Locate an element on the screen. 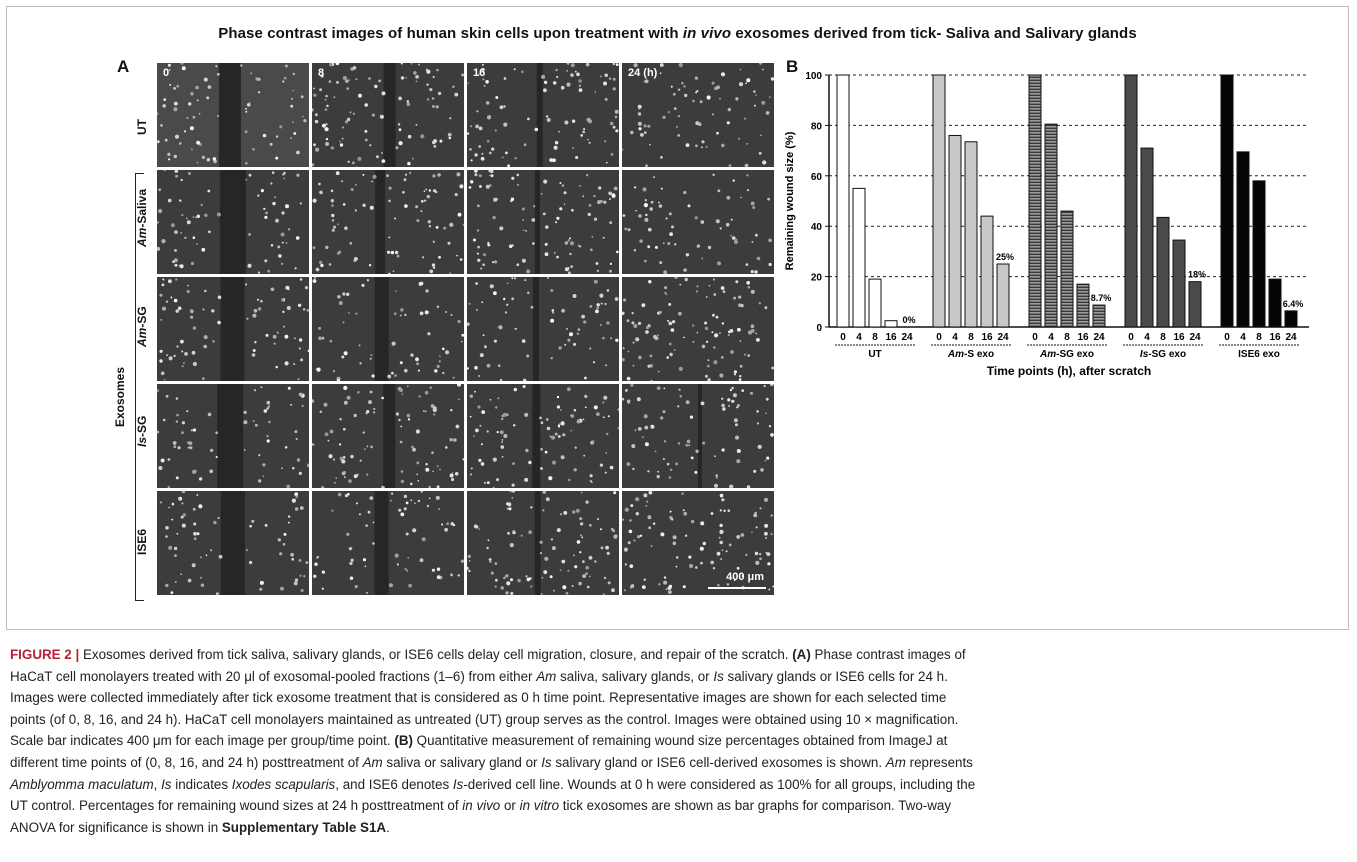  bar-g4-t16 is located at coordinates (1275, 303).